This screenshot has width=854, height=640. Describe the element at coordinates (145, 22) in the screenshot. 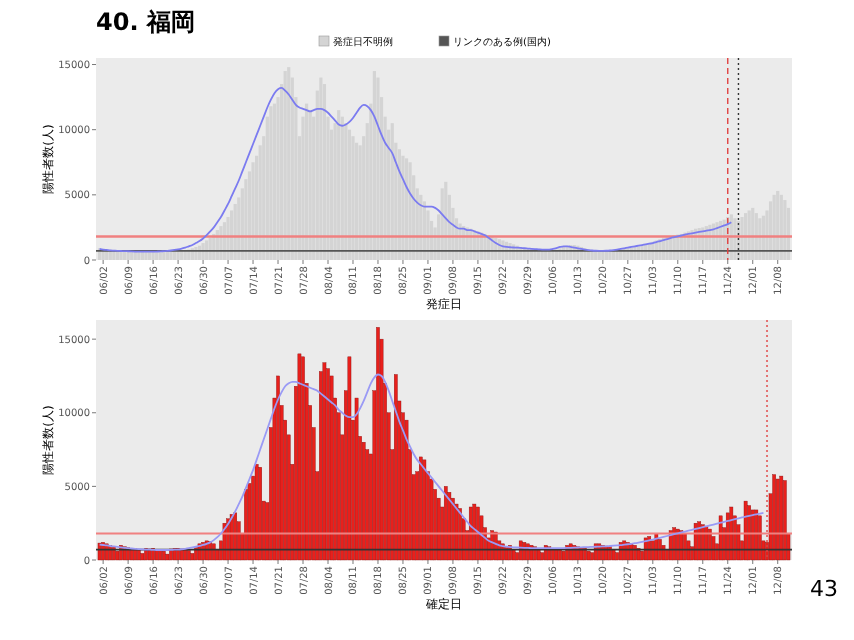

I see `chart-title: 40. 福岡` at that location.